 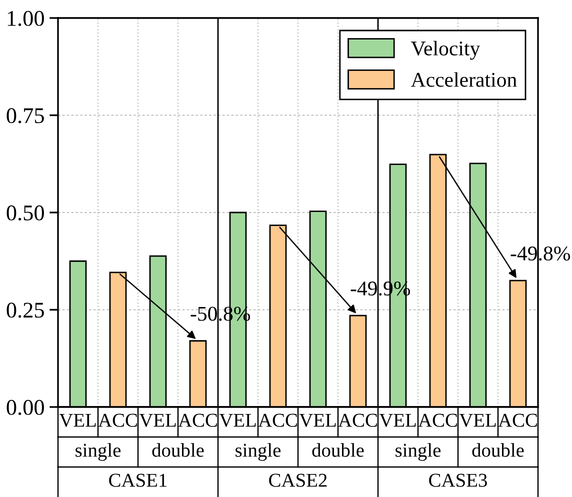 What do you see at coordinates (25, 213) in the screenshot?
I see `y-tick-label: 0.50` at bounding box center [25, 213].